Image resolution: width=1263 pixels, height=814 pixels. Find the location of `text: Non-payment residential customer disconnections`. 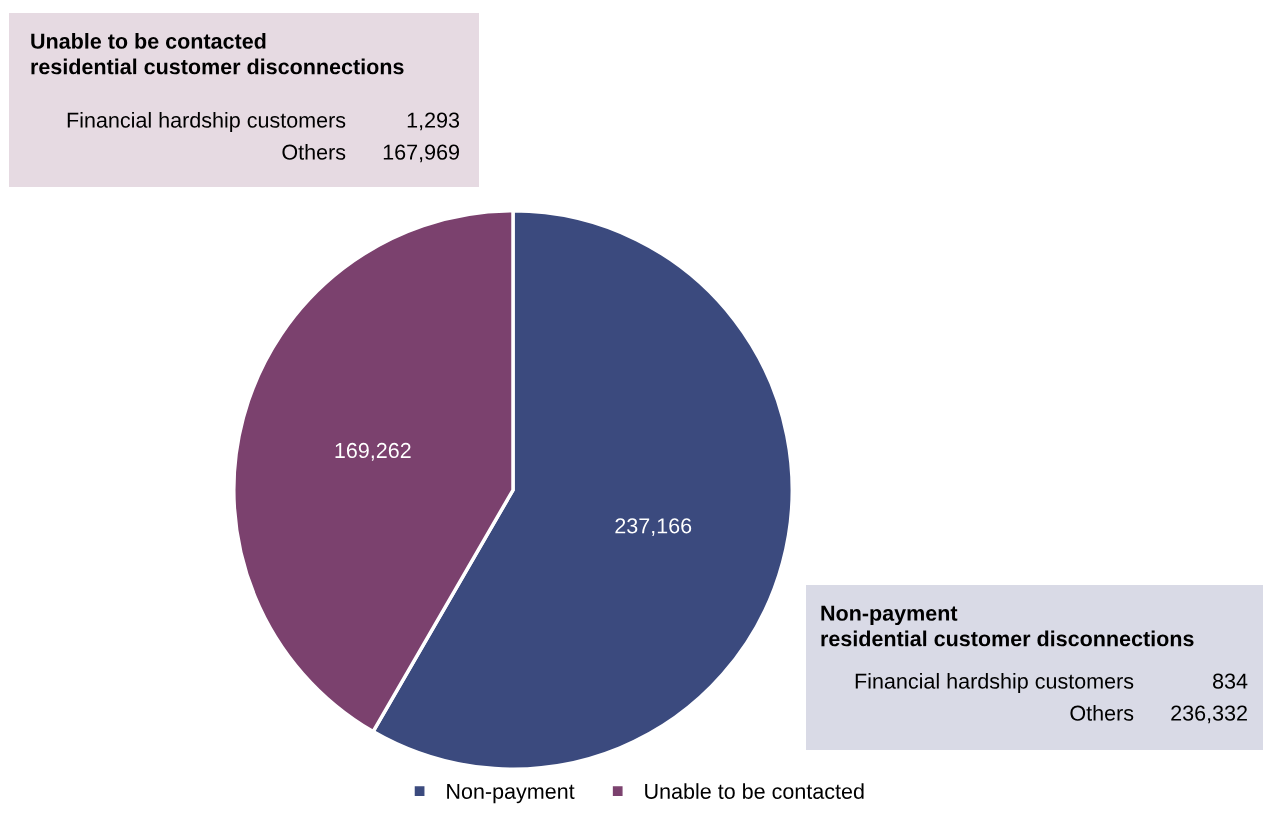

text: Non-payment residential customer disconnections is located at coordinates (1007, 626).